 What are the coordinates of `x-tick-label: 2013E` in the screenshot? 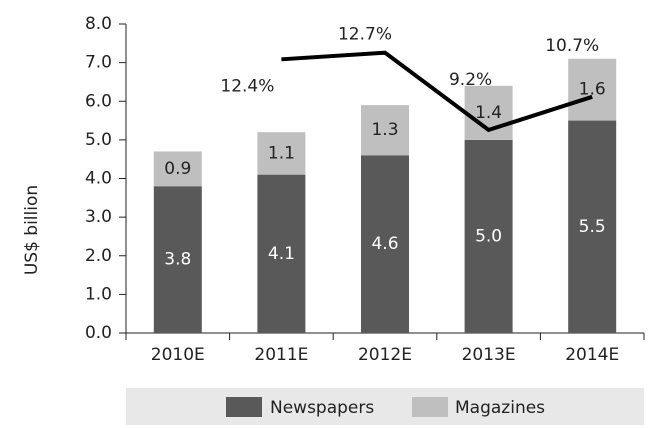 It's located at (489, 355).